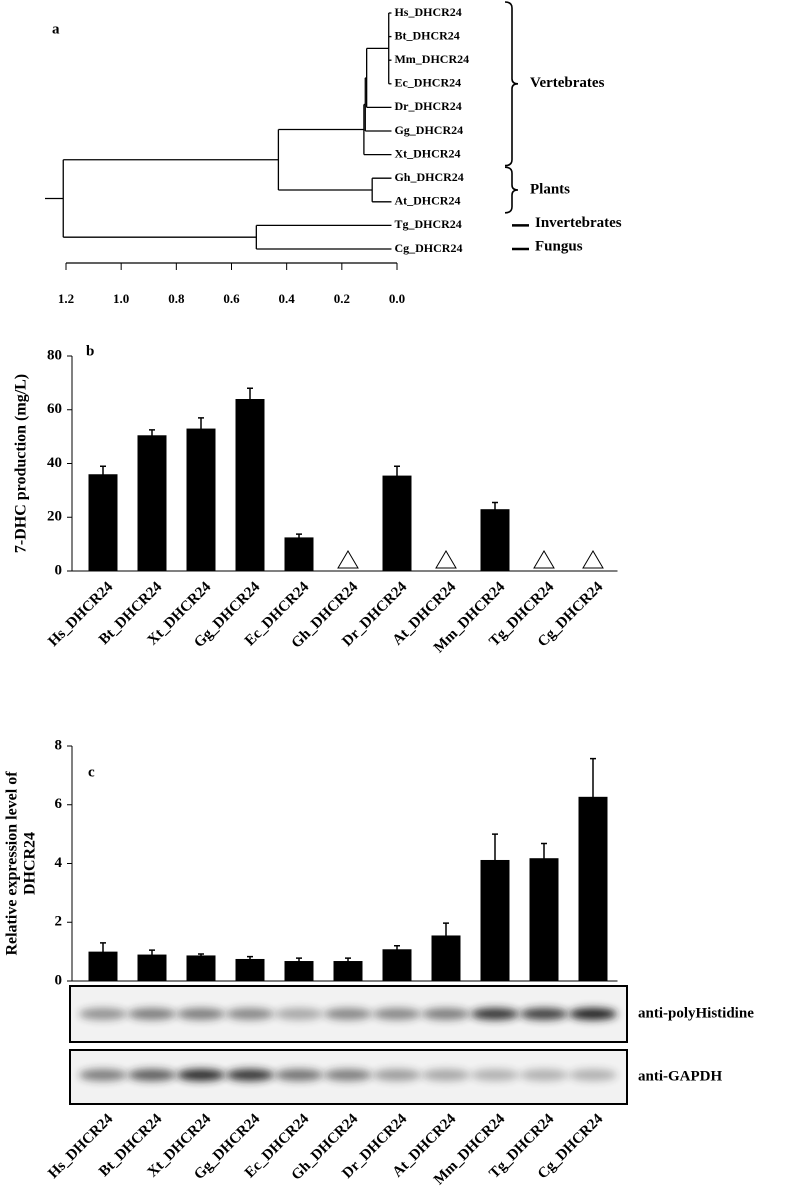 The width and height of the screenshot is (797, 1190). What do you see at coordinates (426, 35) in the screenshot?
I see `leaf-label: Bt_DHCR24` at bounding box center [426, 35].